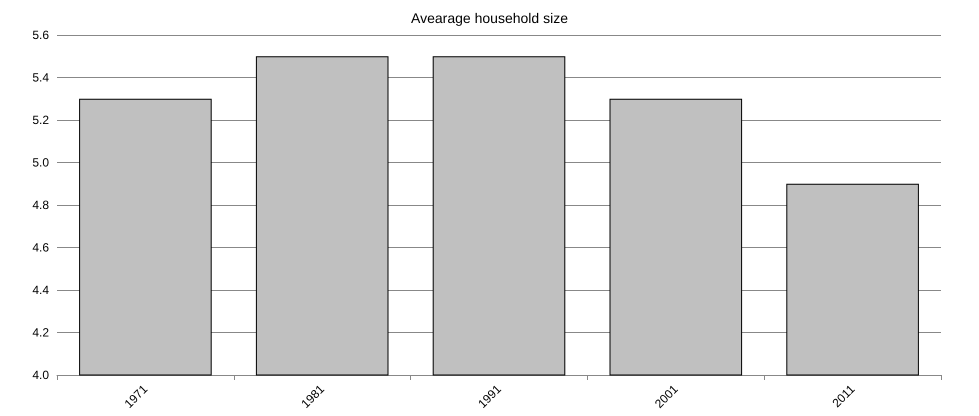 The height and width of the screenshot is (416, 979). I want to click on y-tick-label: 5.2, so click(41, 120).